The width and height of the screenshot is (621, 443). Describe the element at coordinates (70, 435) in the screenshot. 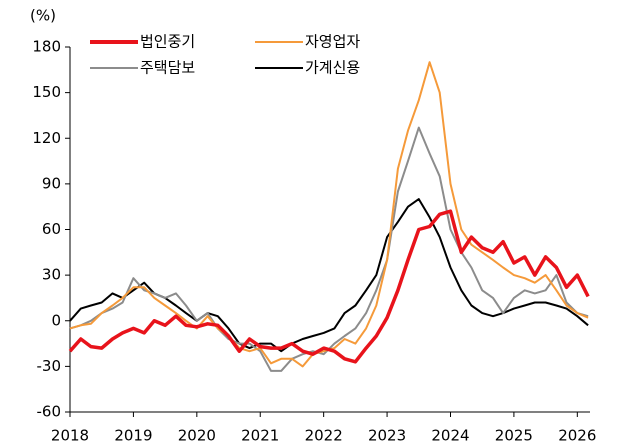

I see `x-tick-label: 2018` at that location.